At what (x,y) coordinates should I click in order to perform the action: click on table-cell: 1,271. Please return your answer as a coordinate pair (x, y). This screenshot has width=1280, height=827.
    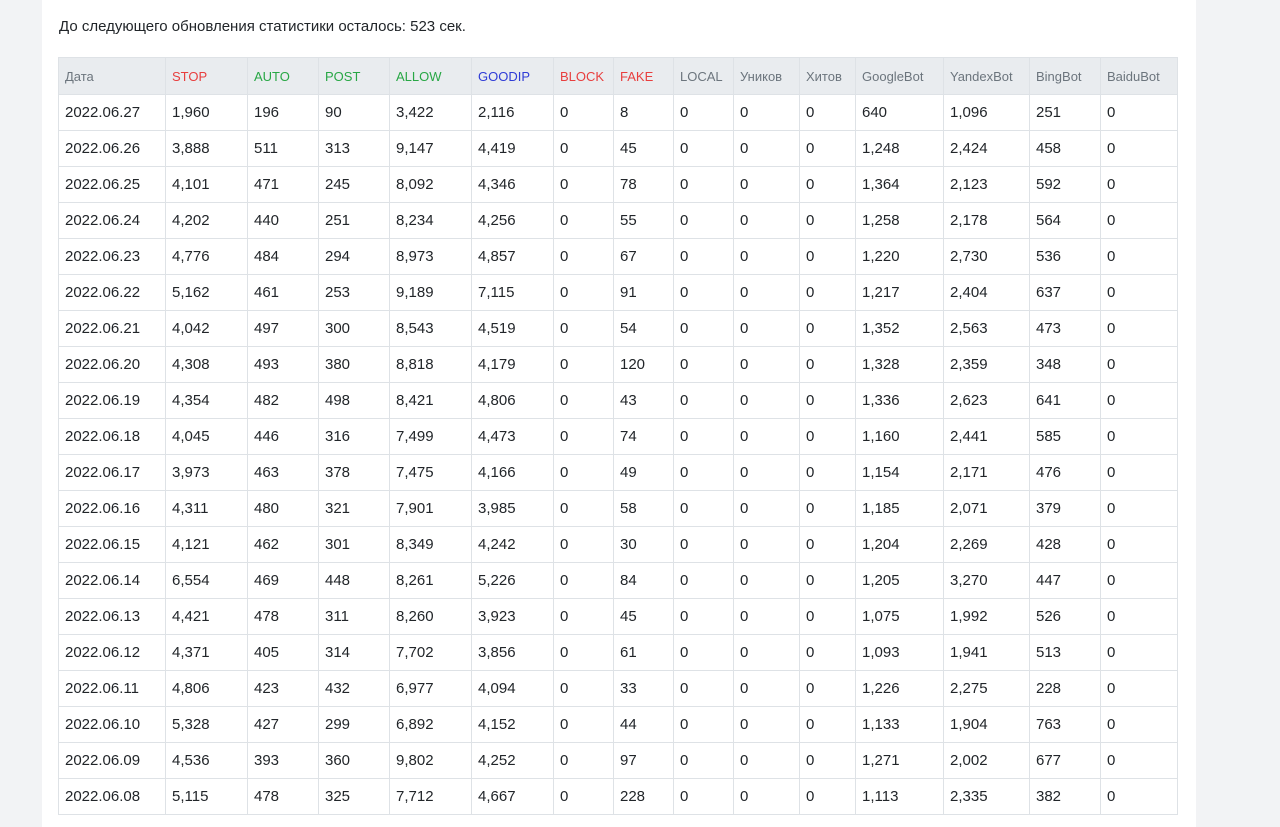
    Looking at the image, I should click on (899, 760).